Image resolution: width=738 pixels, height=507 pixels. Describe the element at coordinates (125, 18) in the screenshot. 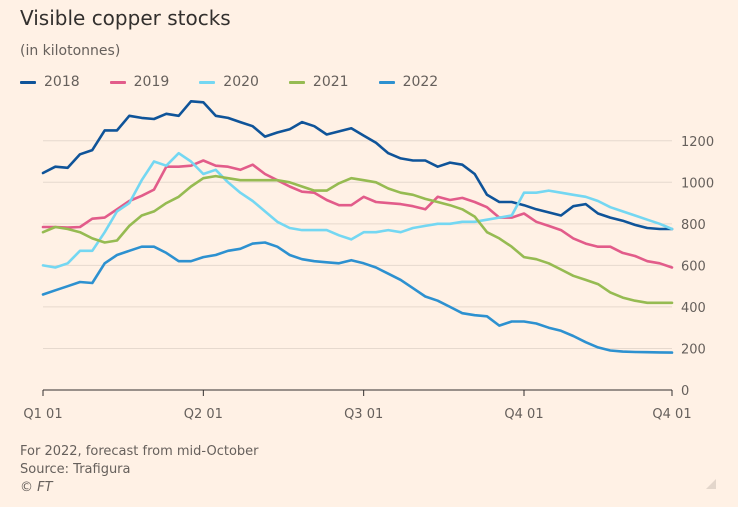

I see `chart-title: Visible copper stocks` at that location.